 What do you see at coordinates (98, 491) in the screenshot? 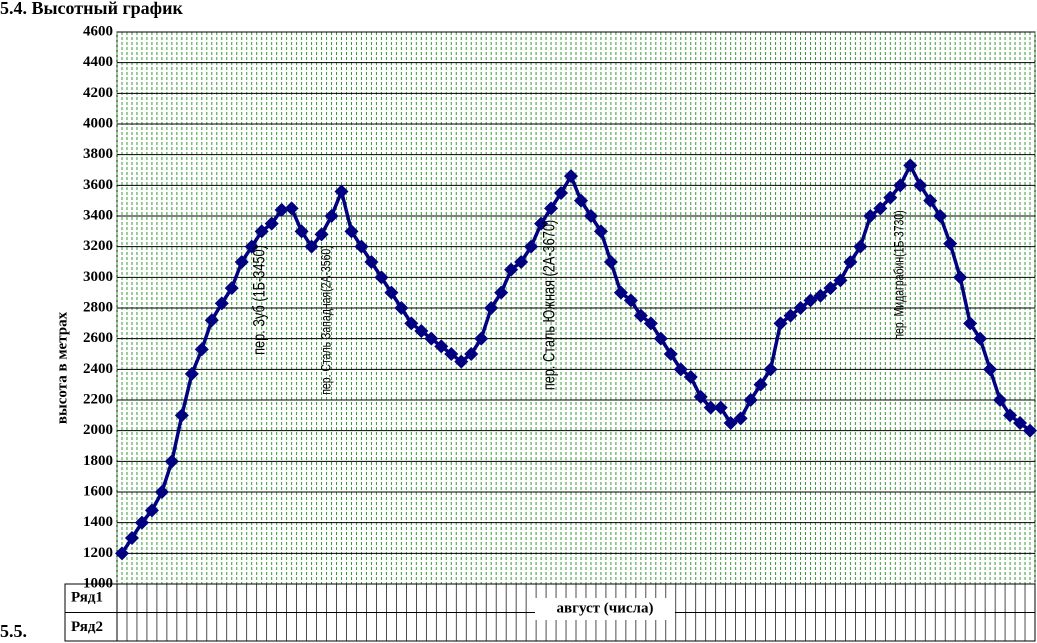
I see `y-tick-label: 1600` at bounding box center [98, 491].